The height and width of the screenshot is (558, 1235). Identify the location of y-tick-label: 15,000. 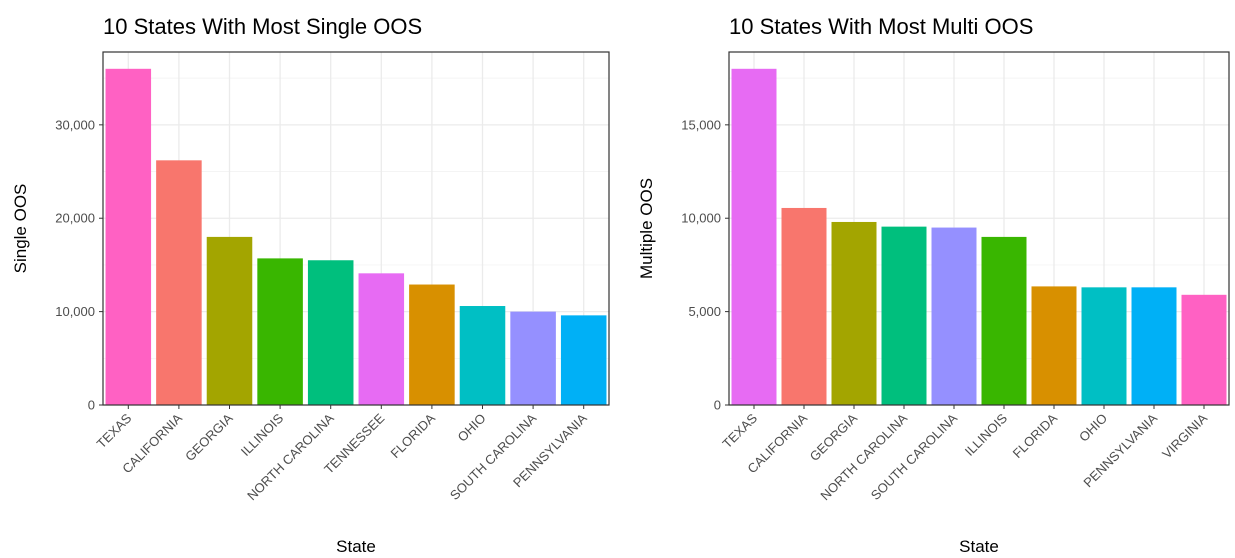
(701, 124).